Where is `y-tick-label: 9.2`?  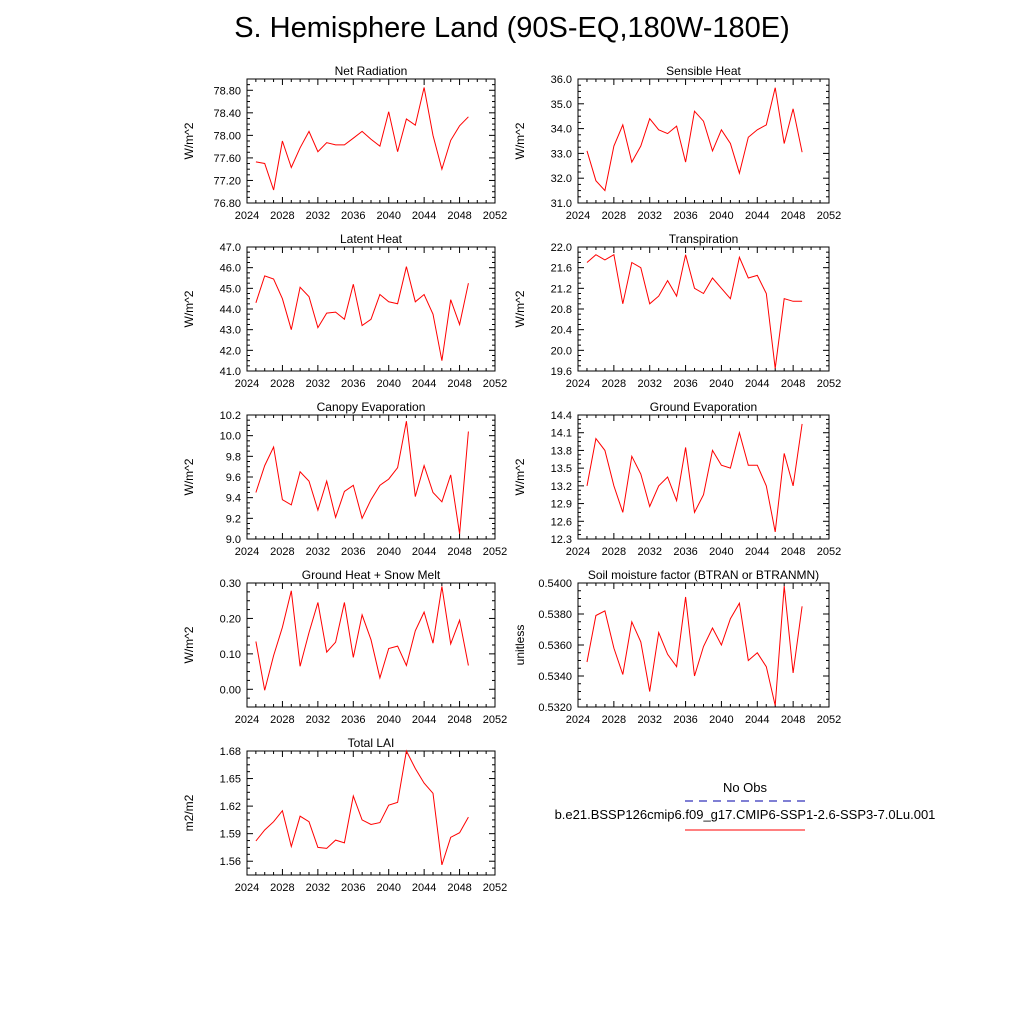
y-tick-label: 9.2 is located at coordinates (233, 519).